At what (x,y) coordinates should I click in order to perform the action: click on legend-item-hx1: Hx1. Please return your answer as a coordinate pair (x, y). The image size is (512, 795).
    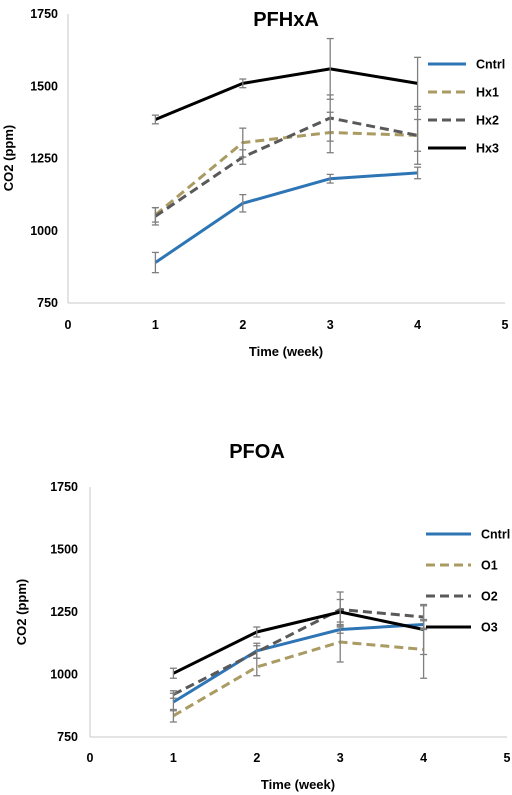
    Looking at the image, I should click on (463, 93).